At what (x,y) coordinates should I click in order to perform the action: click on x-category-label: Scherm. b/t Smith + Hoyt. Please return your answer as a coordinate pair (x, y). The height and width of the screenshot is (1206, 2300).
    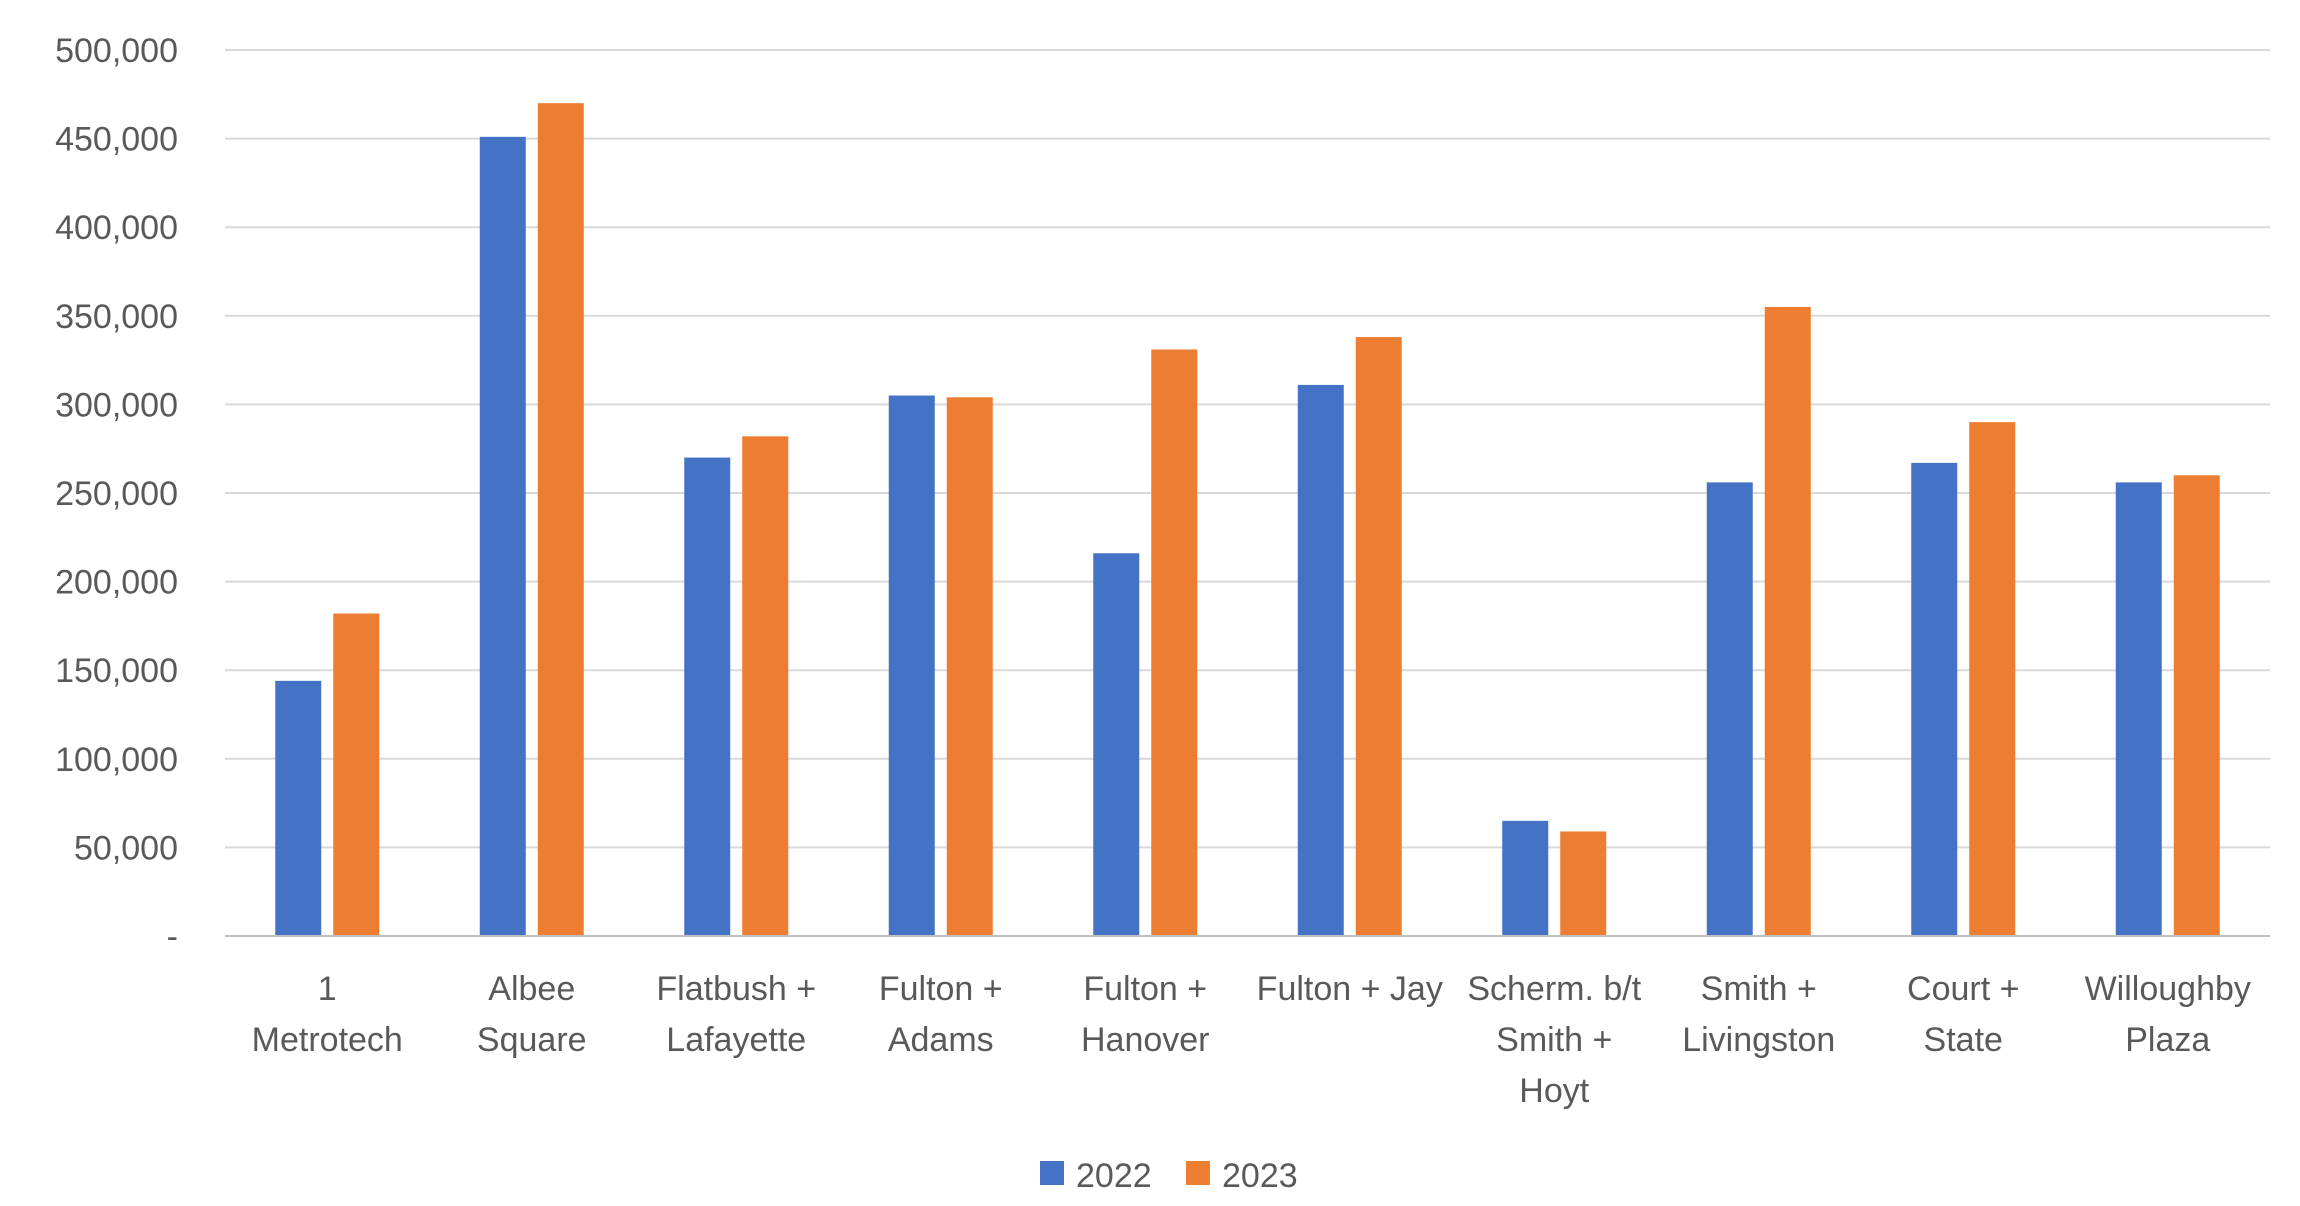
    Looking at the image, I should click on (1554, 1040).